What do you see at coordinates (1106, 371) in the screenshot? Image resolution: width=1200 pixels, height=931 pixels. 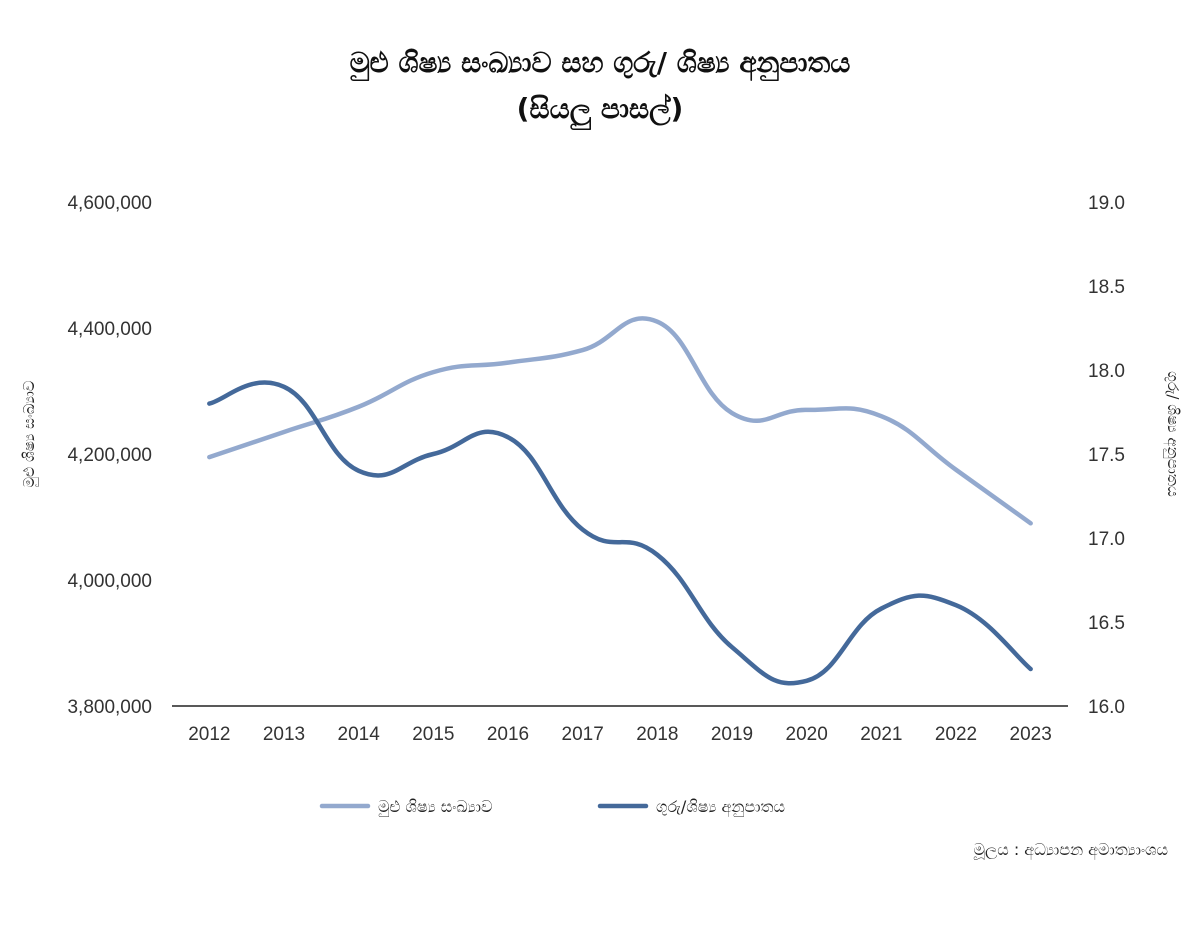 I see `y-right-tick-label: 18.0` at bounding box center [1106, 371].